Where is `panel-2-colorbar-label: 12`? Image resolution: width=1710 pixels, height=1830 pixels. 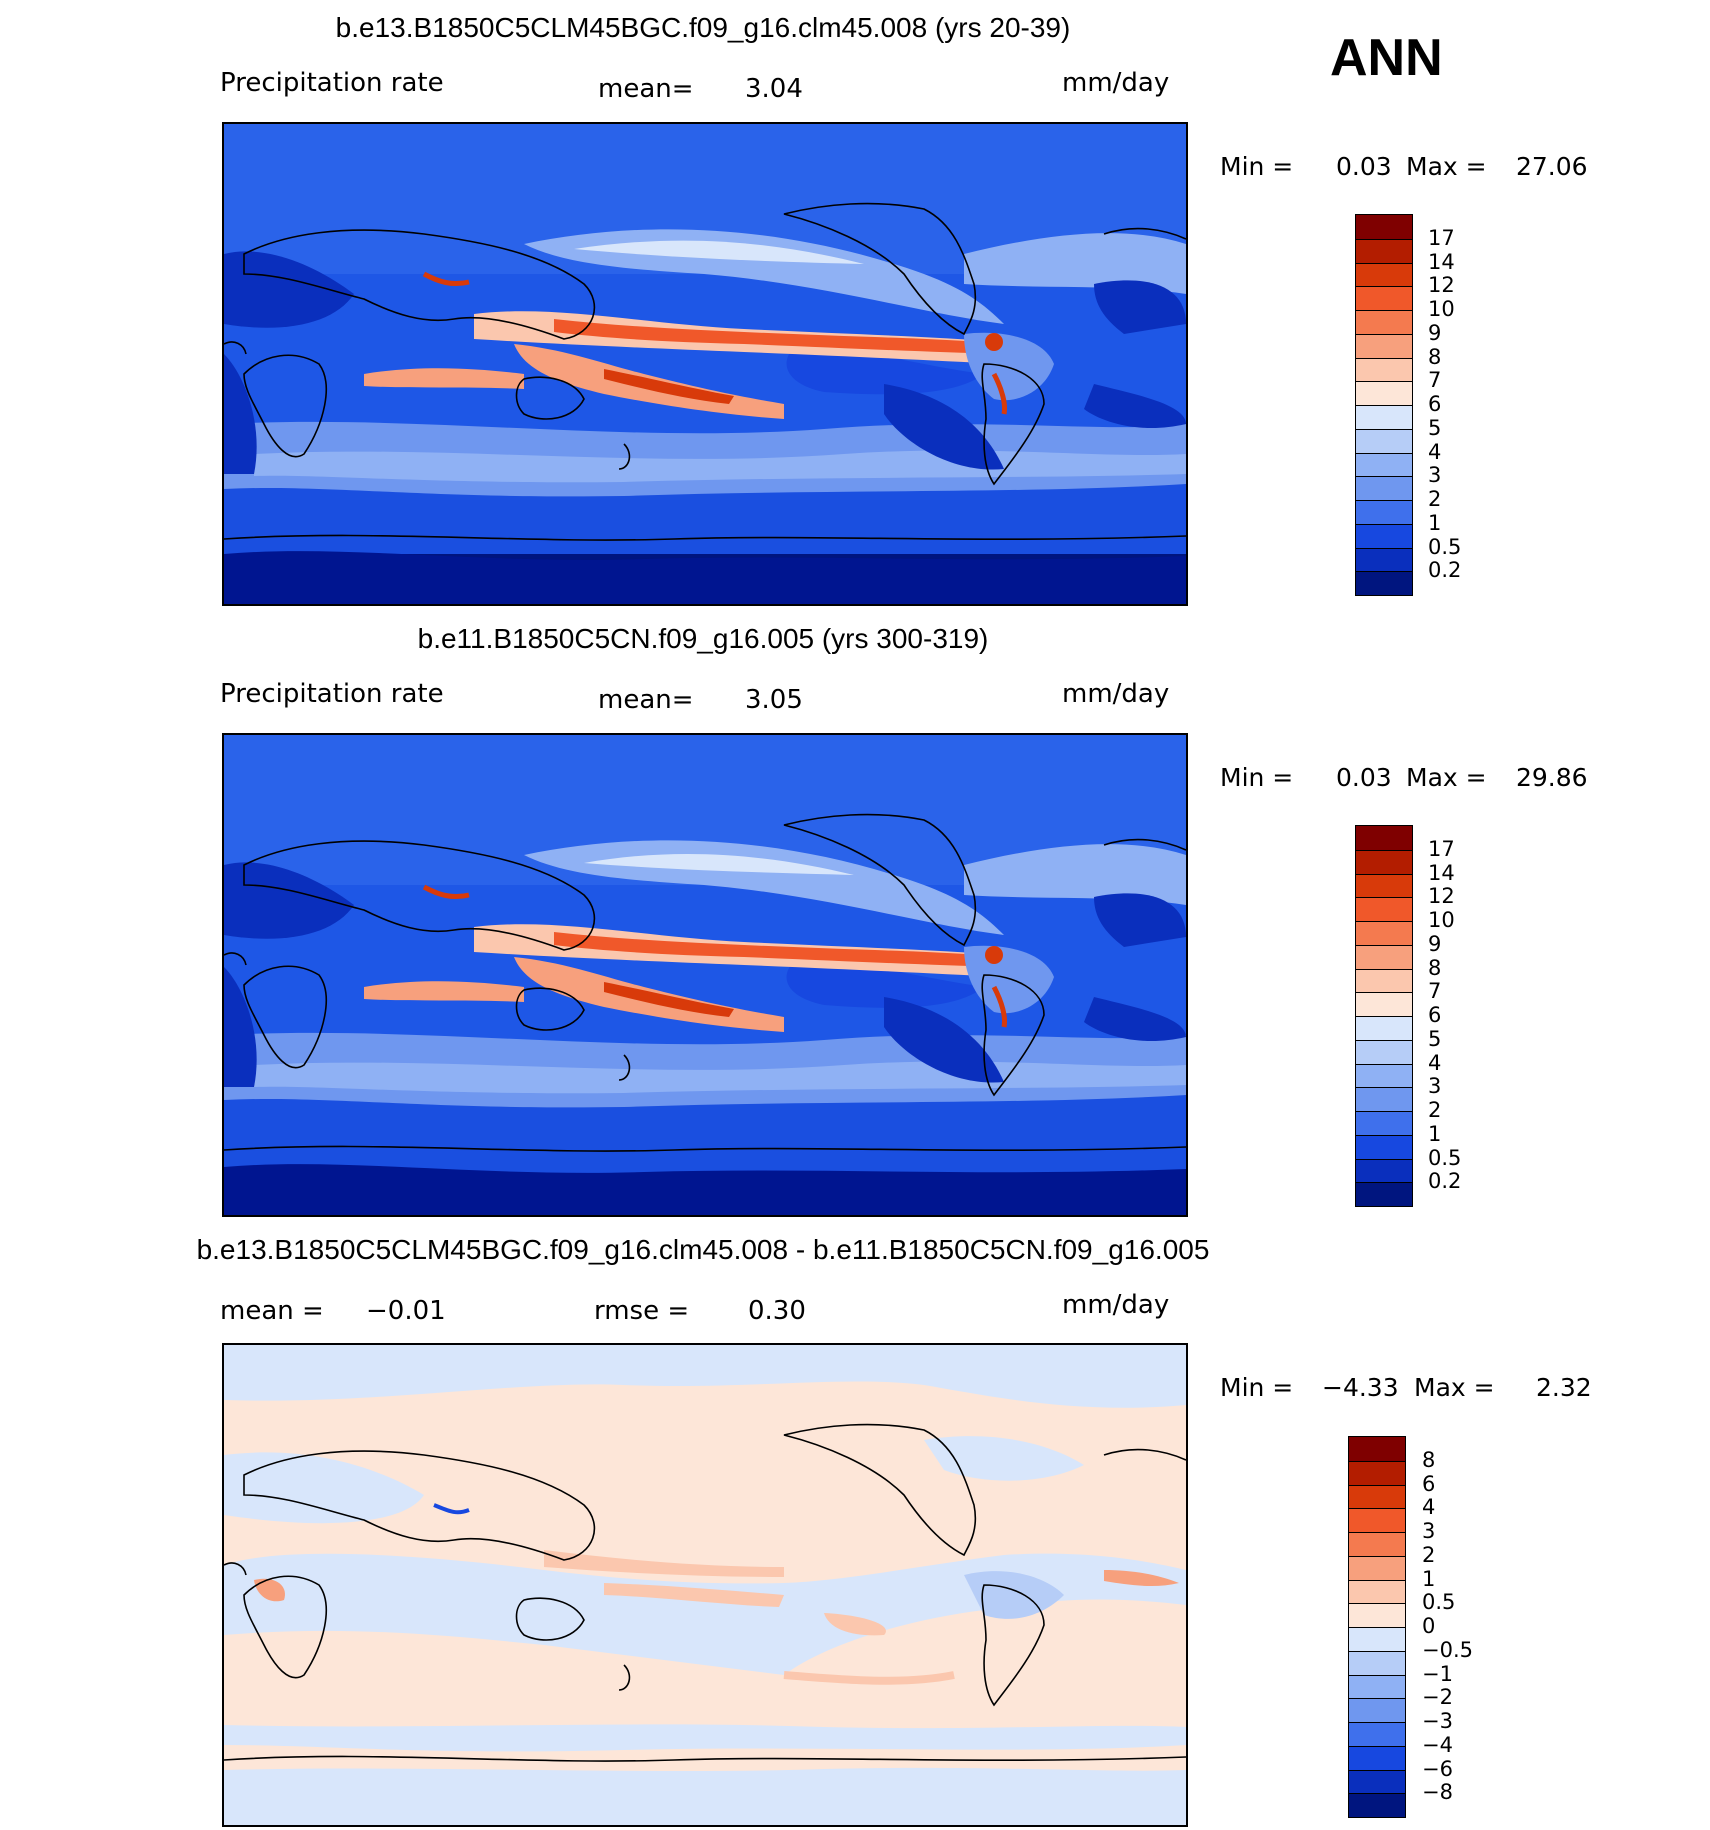
panel-2-colorbar-label: 12 is located at coordinates (1441, 896).